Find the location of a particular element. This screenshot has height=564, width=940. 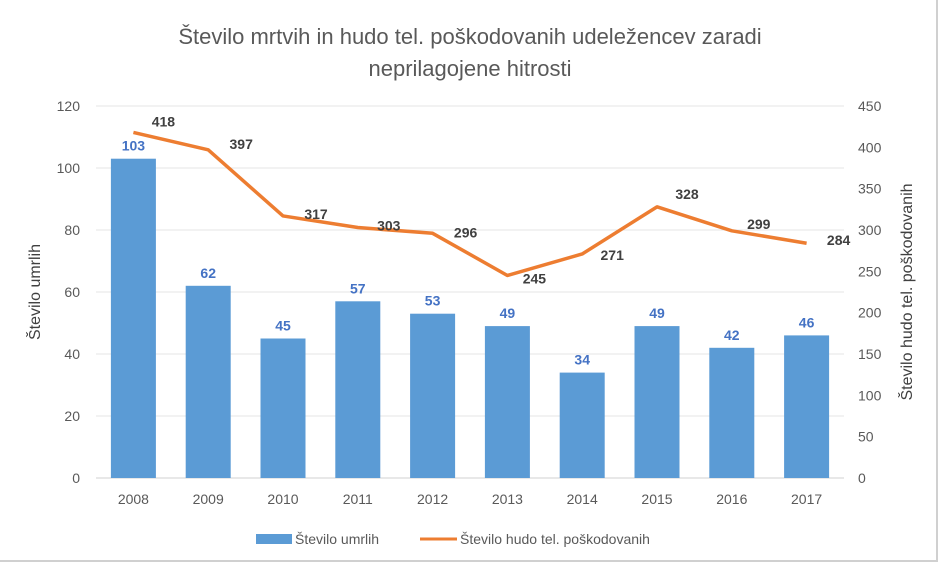

y-tick-right: 400 is located at coordinates (870, 147).